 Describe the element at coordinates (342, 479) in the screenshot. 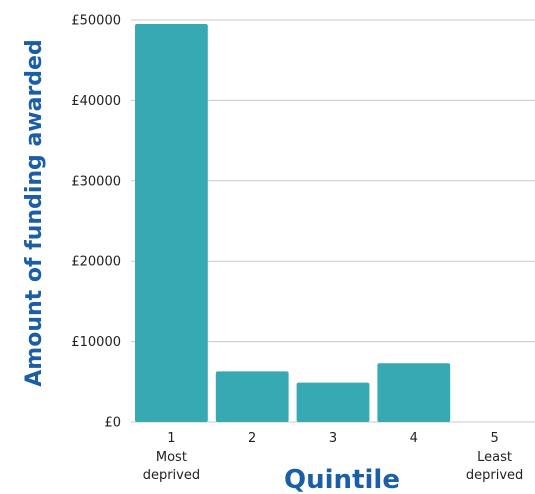

I see `x-axis-title: Quintile` at that location.